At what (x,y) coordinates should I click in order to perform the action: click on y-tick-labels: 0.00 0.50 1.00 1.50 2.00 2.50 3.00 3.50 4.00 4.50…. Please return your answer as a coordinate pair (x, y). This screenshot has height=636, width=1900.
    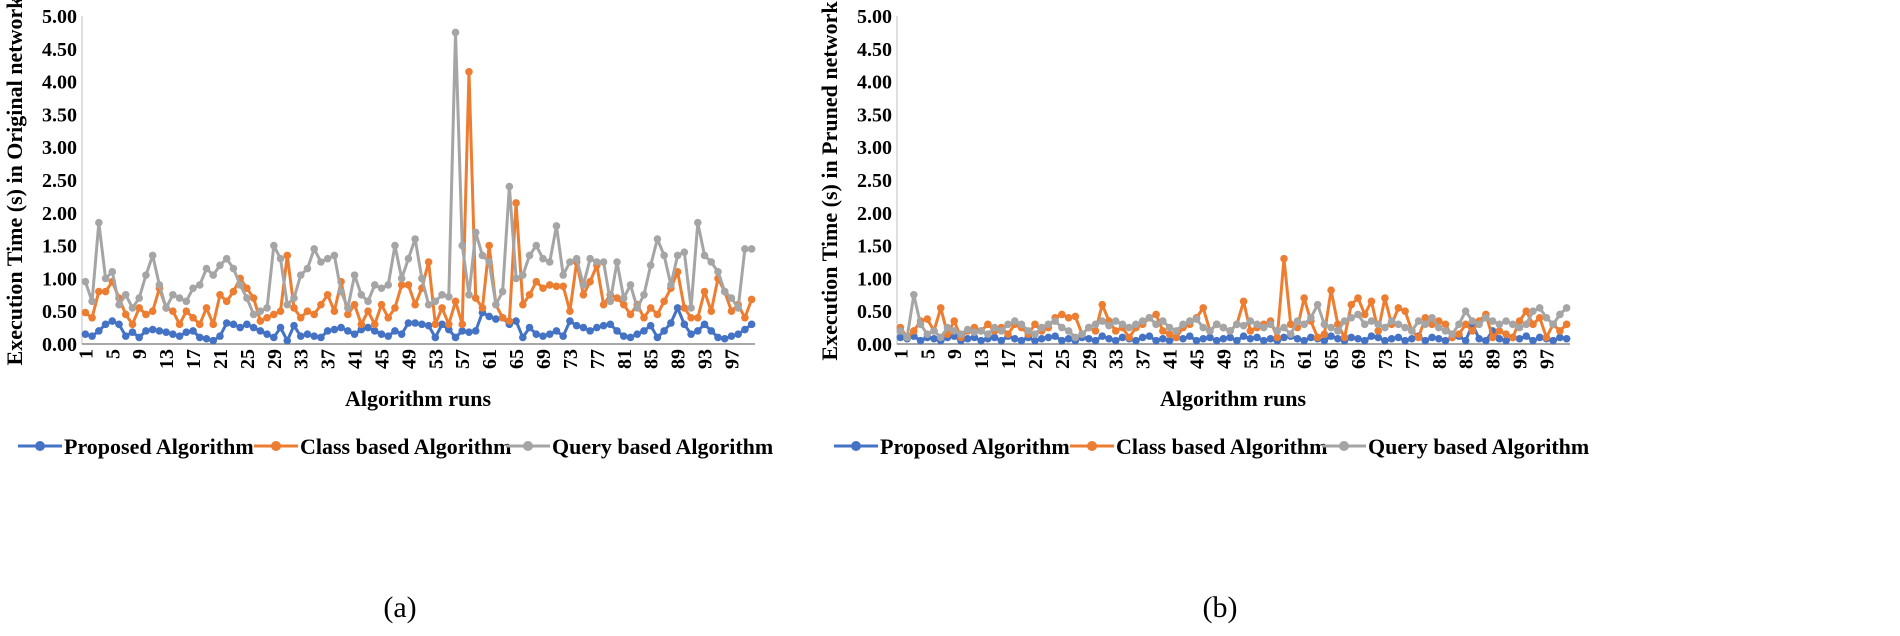
    Looking at the image, I should click on (59, 181).